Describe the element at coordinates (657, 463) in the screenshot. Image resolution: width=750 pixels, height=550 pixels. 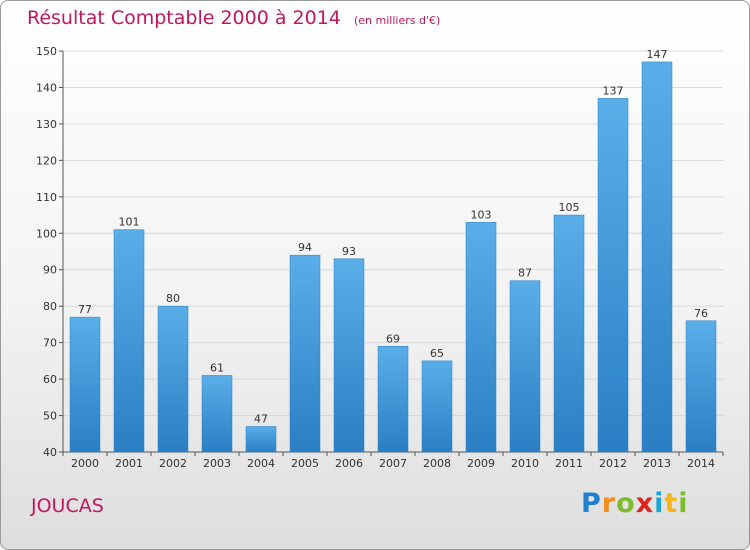
I see `x-tick-label: 2013` at that location.